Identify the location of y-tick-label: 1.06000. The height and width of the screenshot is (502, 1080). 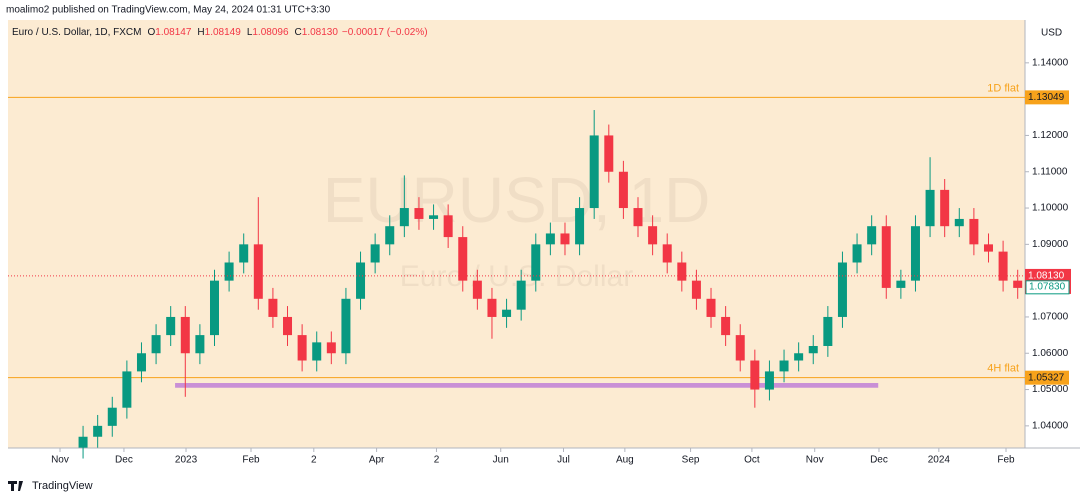
(1050, 353).